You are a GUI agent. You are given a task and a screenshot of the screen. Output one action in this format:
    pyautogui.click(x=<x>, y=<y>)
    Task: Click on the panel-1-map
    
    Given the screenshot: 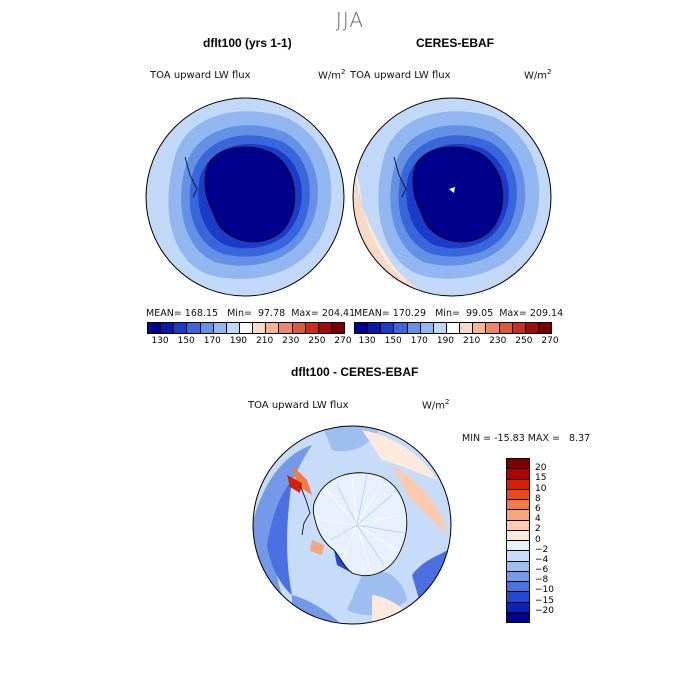 What is the action you would take?
    pyautogui.click(x=245, y=197)
    